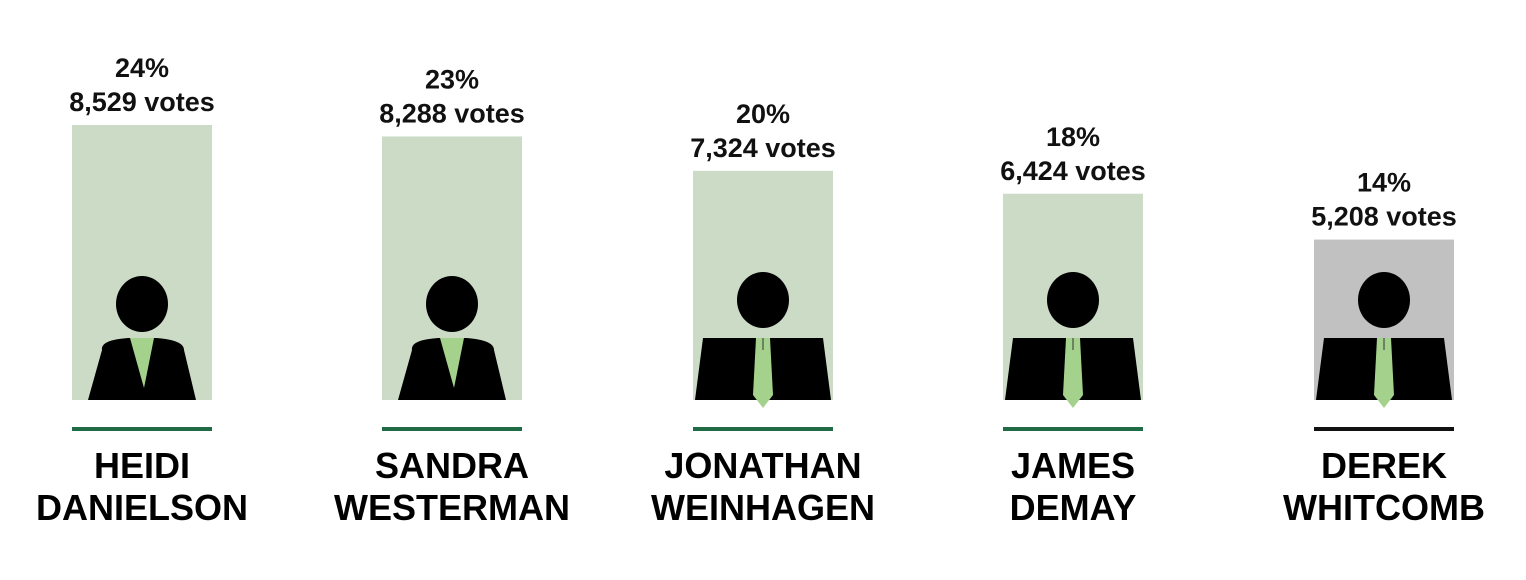  I want to click on percent-label: 14%, so click(1384, 183).